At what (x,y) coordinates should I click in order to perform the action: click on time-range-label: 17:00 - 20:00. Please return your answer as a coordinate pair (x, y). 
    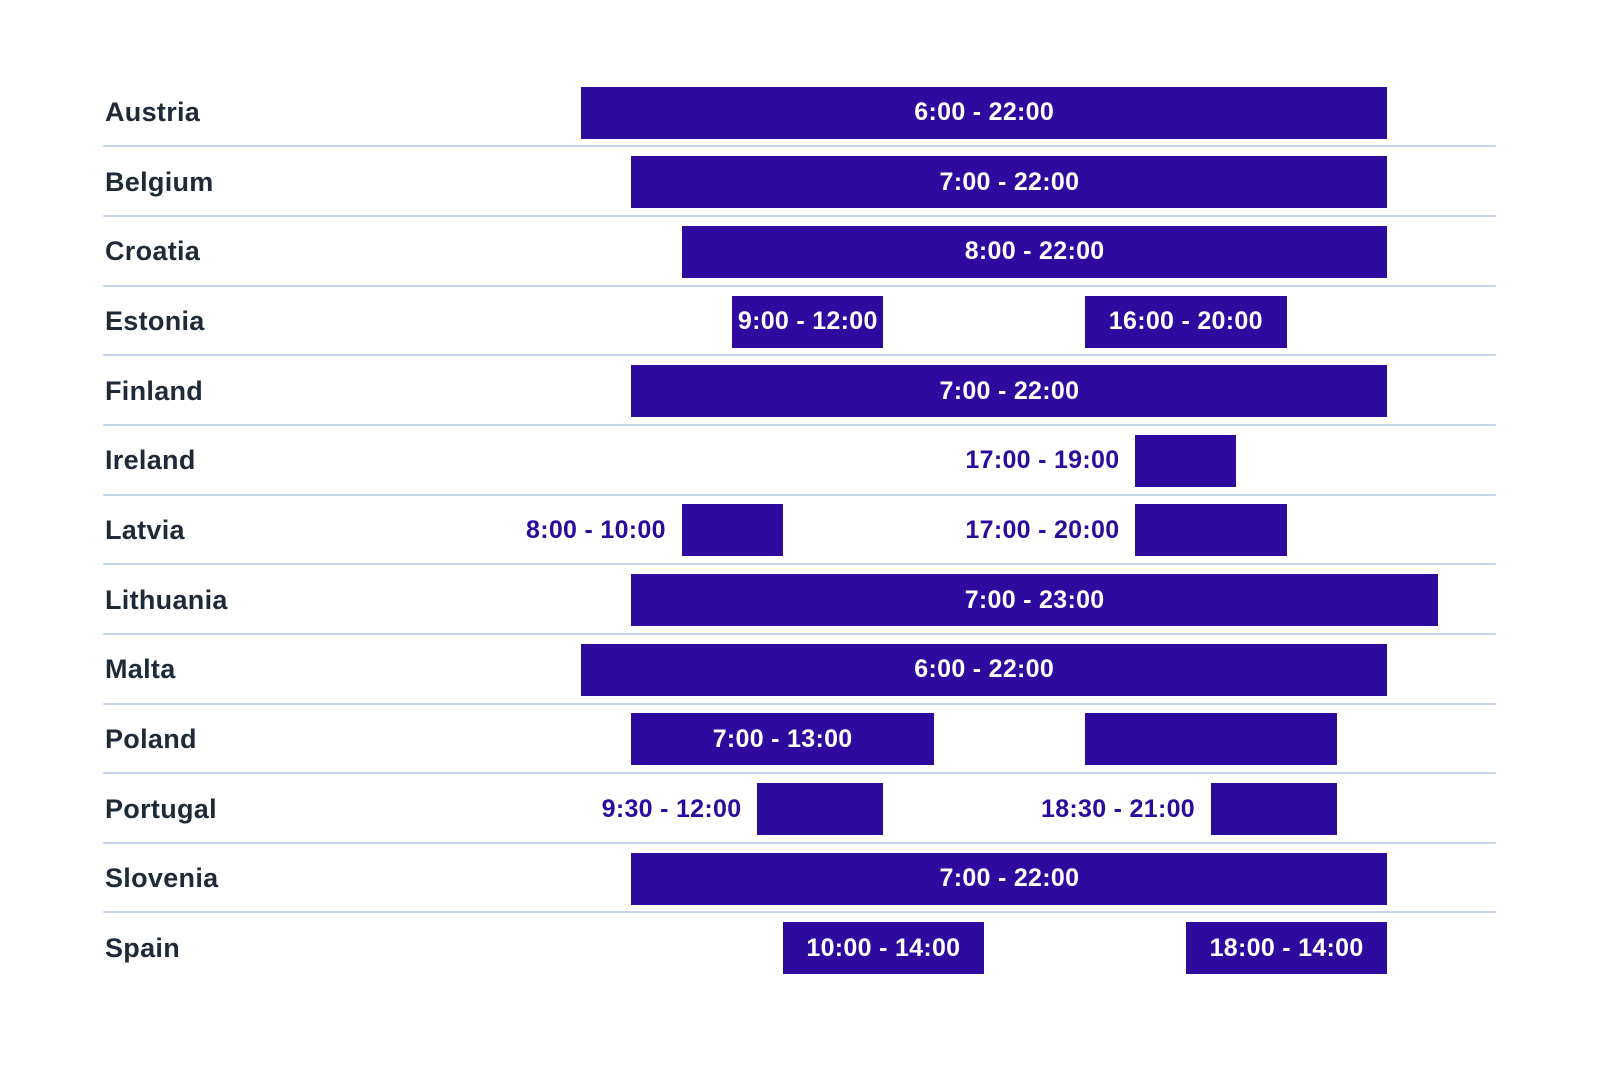
    Looking at the image, I should click on (1042, 529).